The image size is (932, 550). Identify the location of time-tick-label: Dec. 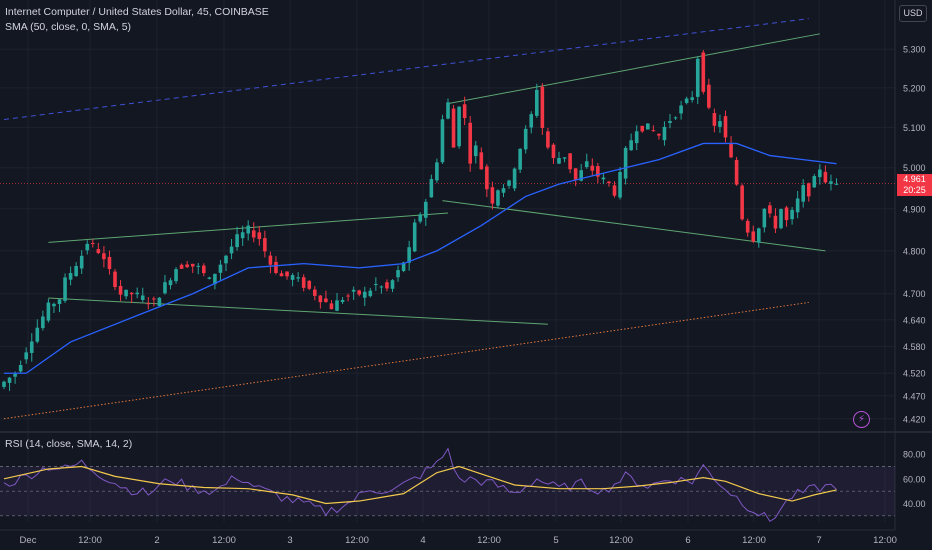
(28, 540).